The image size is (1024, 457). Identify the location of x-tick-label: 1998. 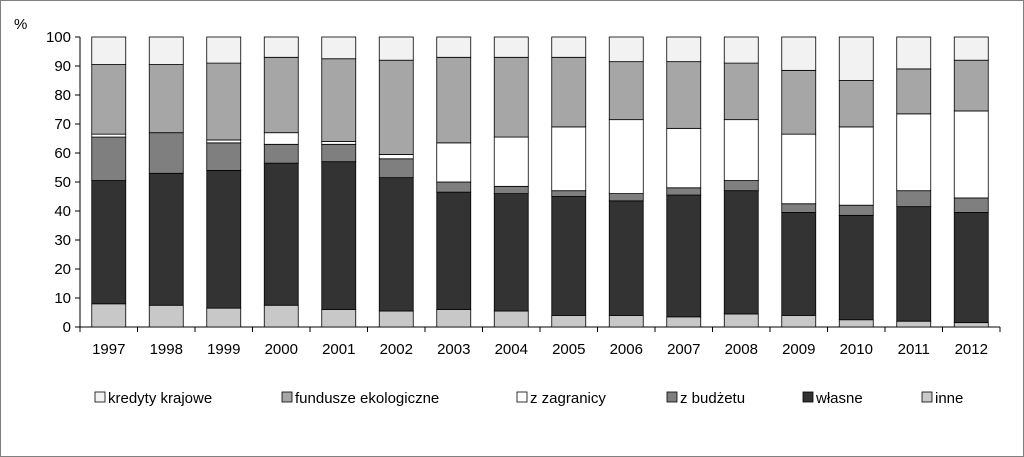
(166, 349).